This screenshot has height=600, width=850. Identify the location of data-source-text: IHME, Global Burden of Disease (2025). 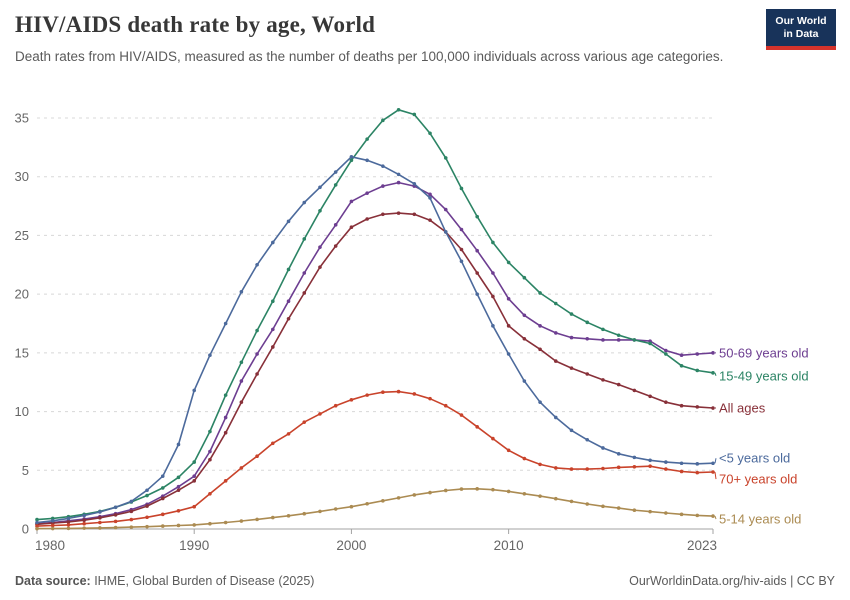
(202, 581).